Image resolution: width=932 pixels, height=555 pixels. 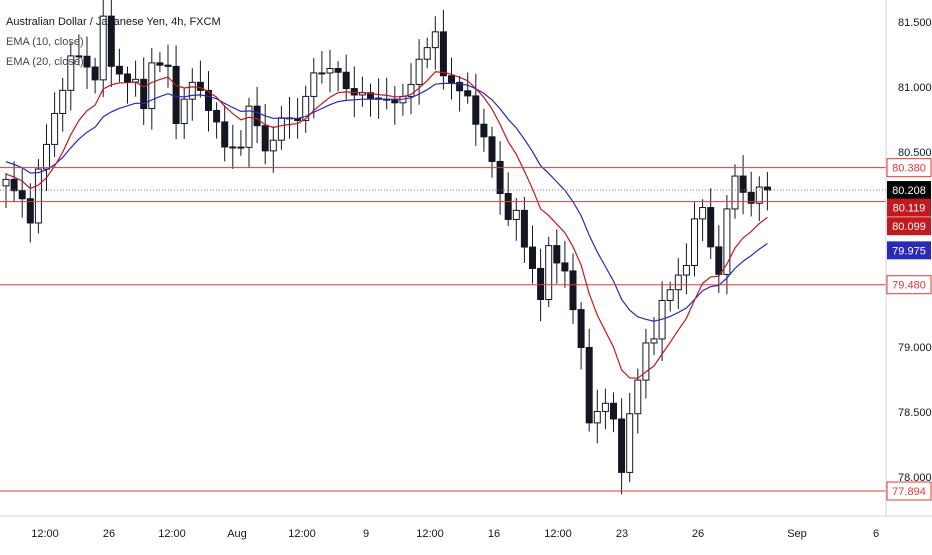 What do you see at coordinates (915, 88) in the screenshot?
I see `y-tick-label: 81.000` at bounding box center [915, 88].